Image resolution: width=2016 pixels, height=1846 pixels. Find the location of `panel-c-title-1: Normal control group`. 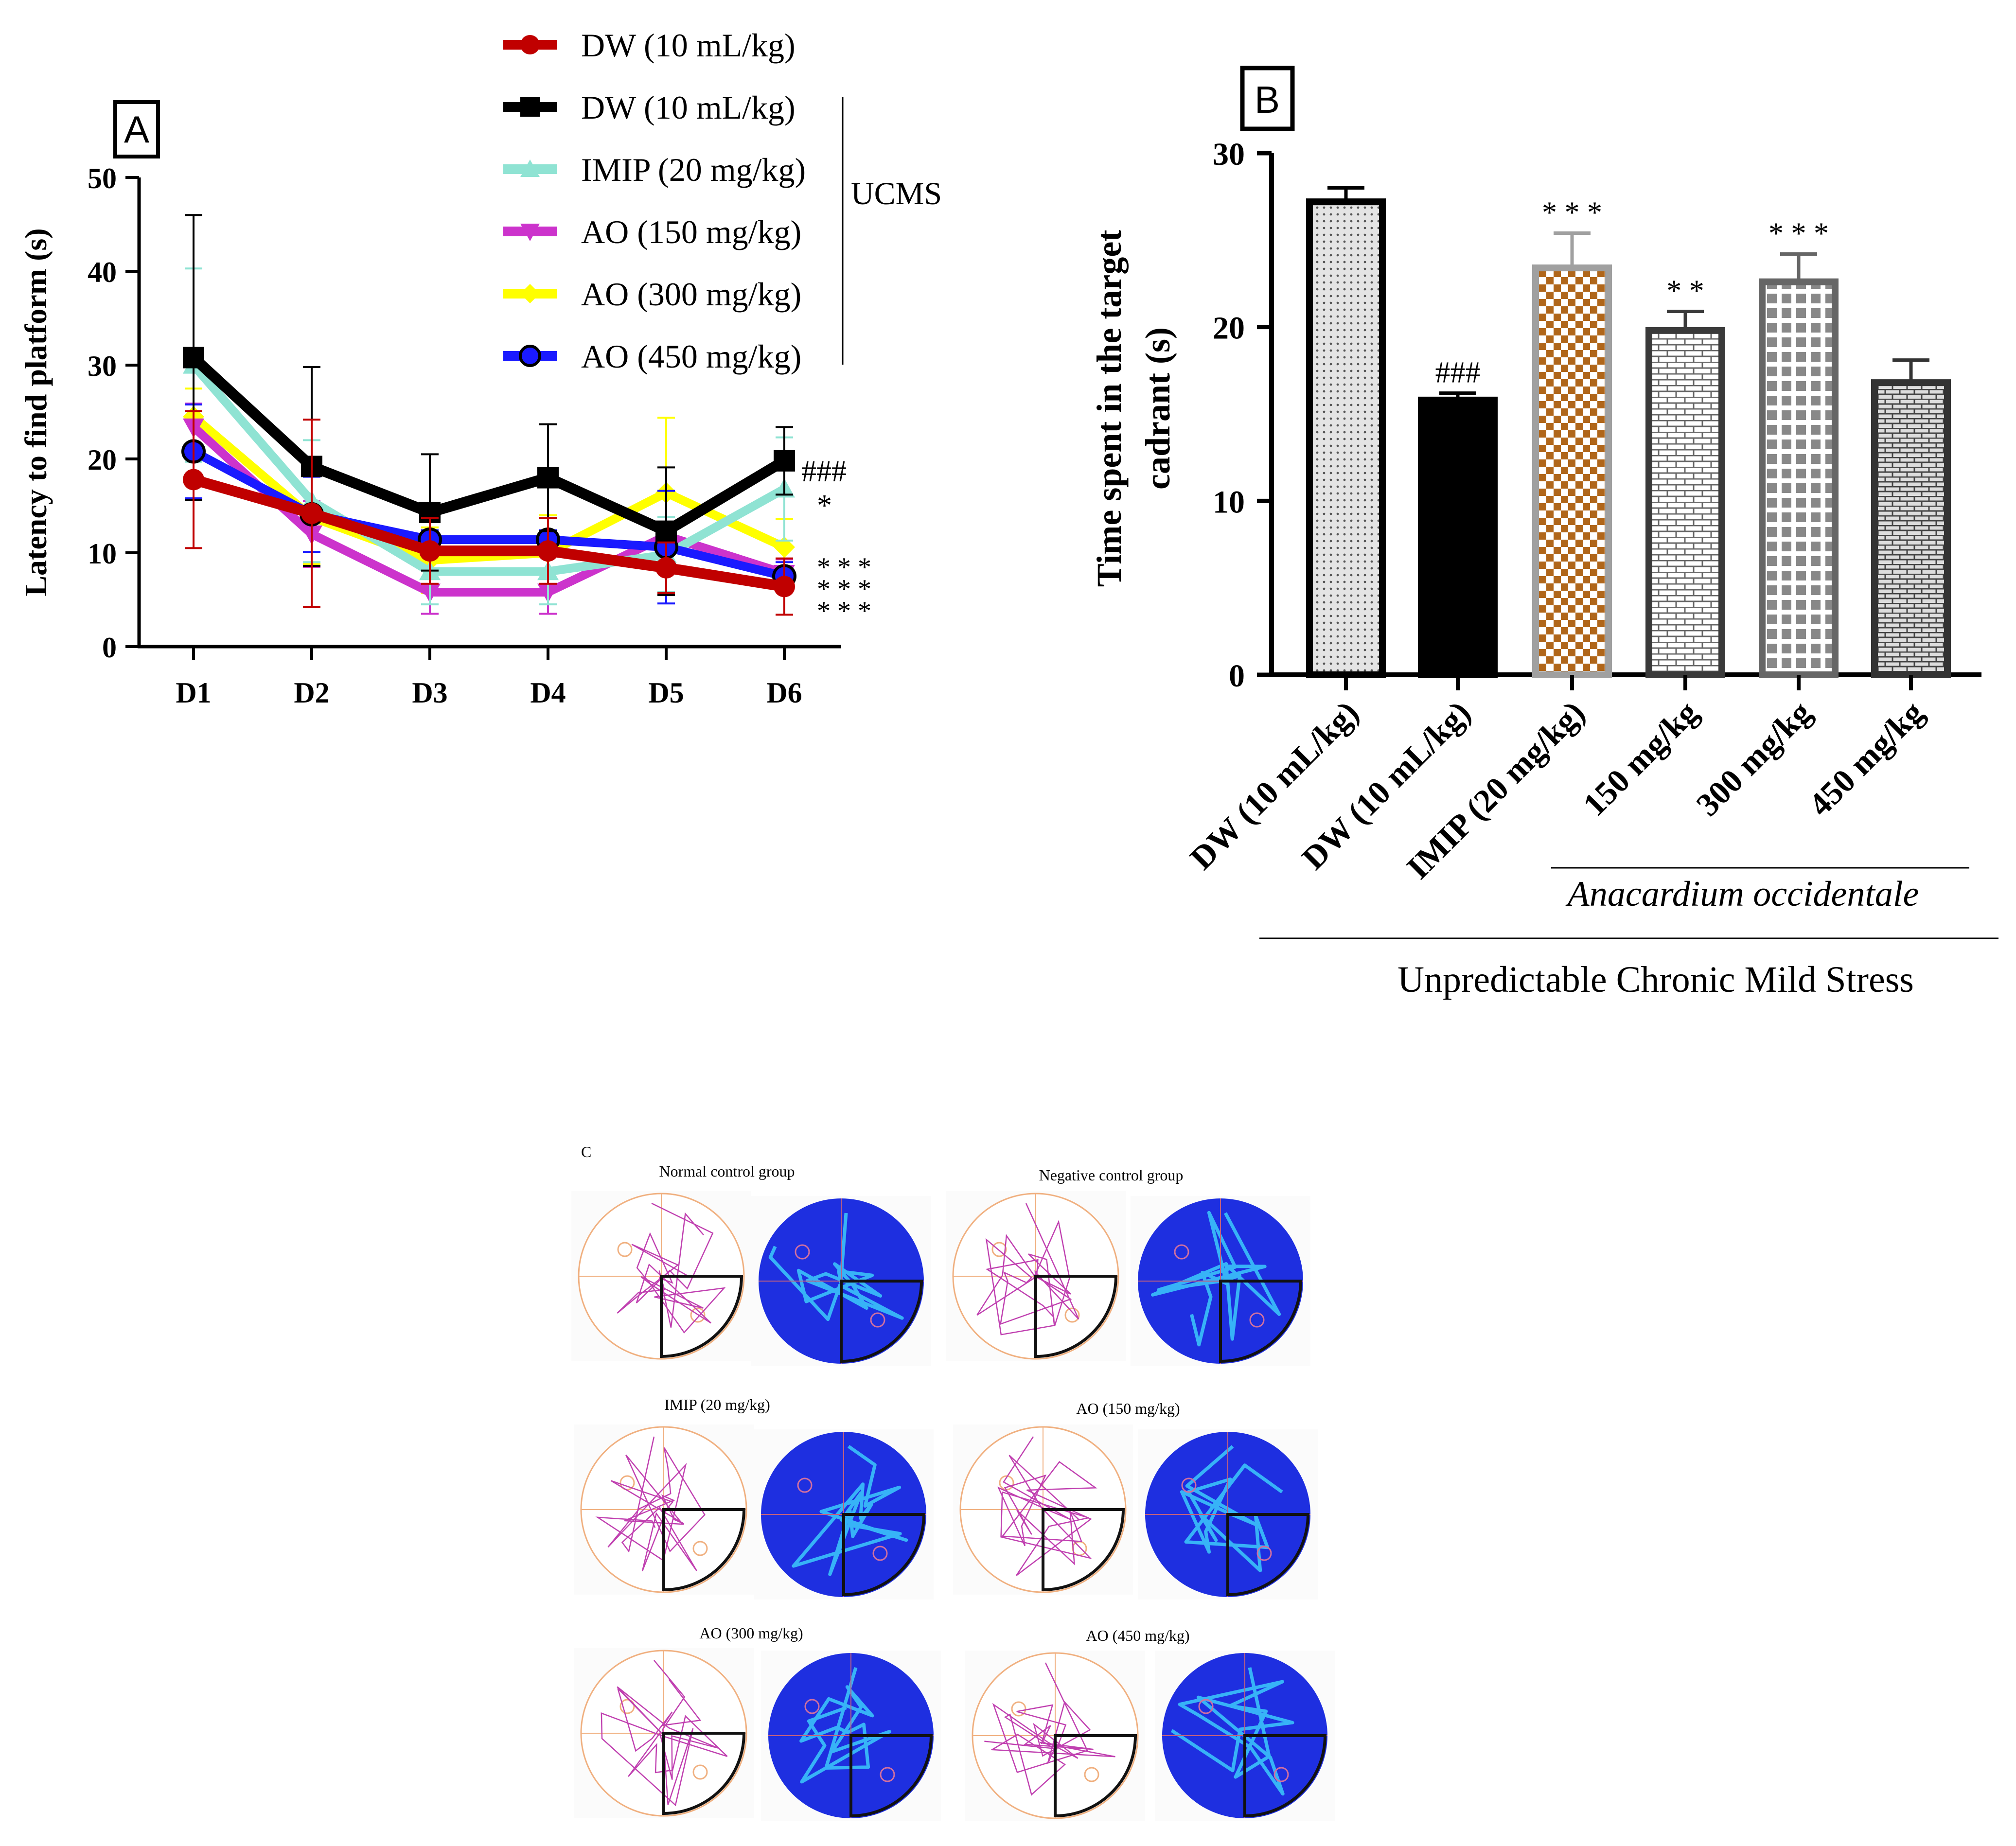

panel-c-title-1: Normal control group is located at coordinates (727, 1171).